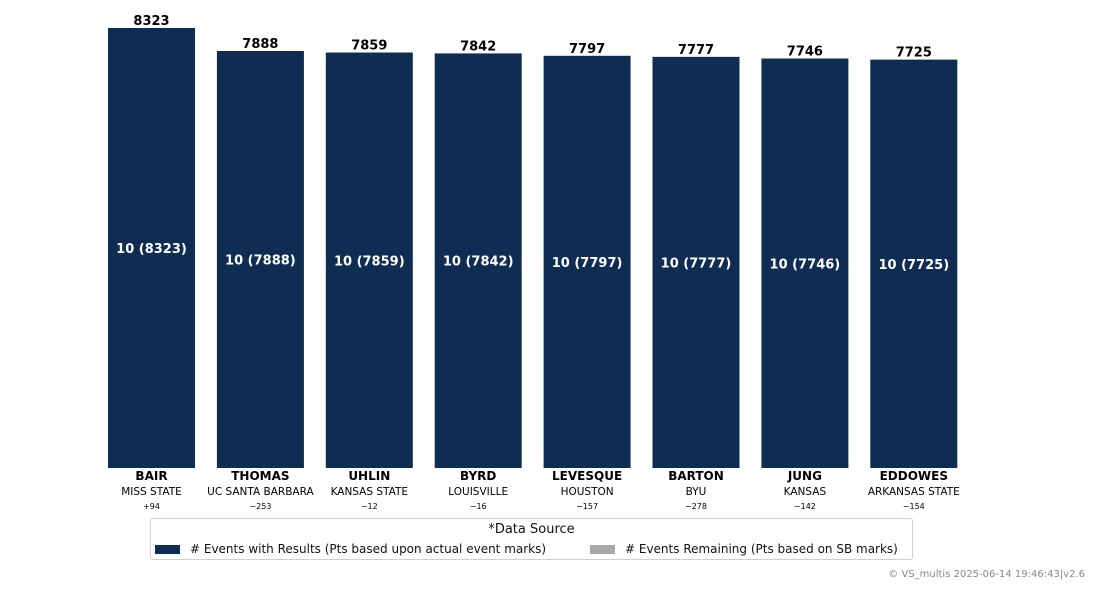 The height and width of the screenshot is (600, 1100). Describe the element at coordinates (369, 506) in the screenshot. I see `diff-label: −12` at that location.